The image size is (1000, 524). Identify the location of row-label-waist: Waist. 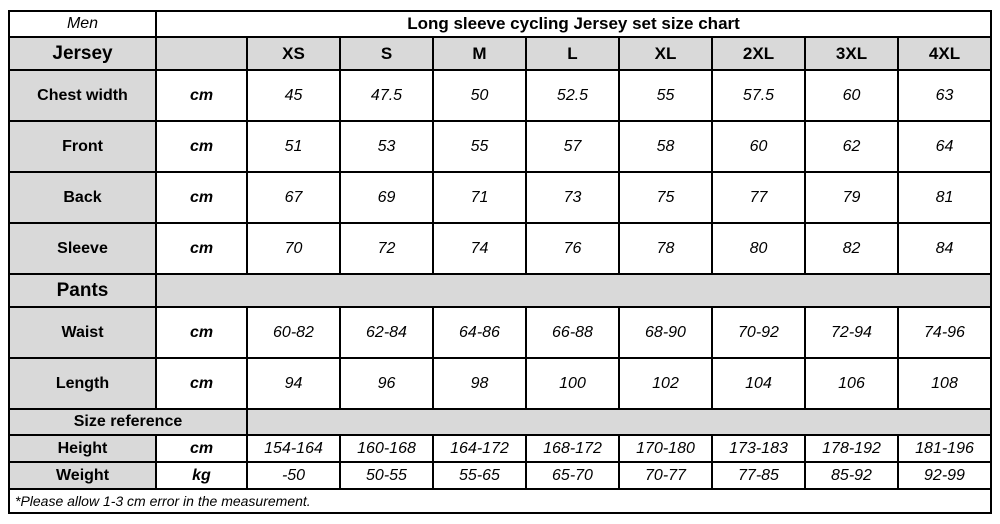
(82, 332).